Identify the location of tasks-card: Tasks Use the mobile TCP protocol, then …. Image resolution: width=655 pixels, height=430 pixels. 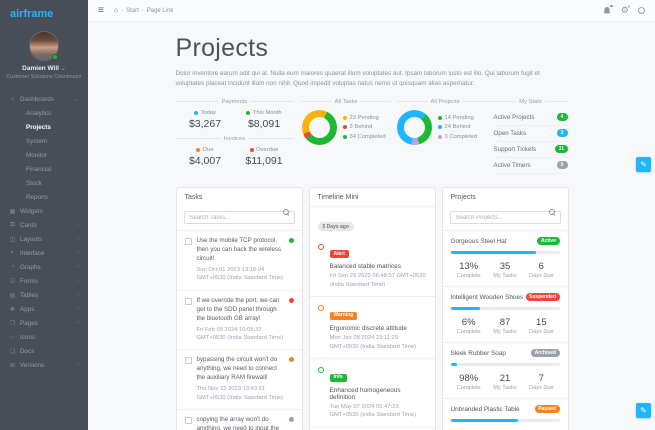
(239, 308).